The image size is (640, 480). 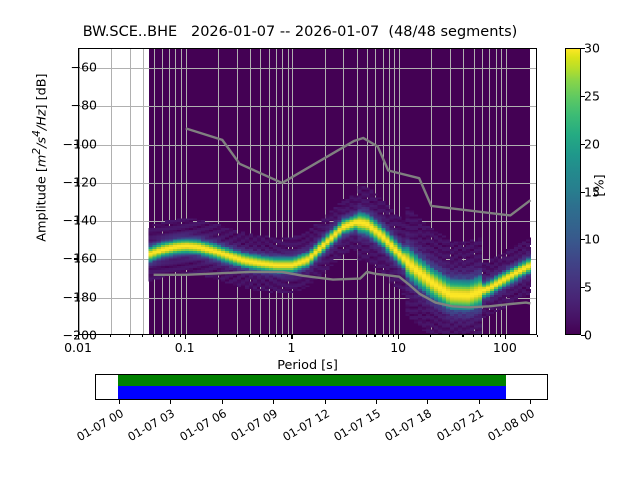 What do you see at coordinates (504, 347) in the screenshot?
I see `x-tick-label: 100` at bounding box center [504, 347].